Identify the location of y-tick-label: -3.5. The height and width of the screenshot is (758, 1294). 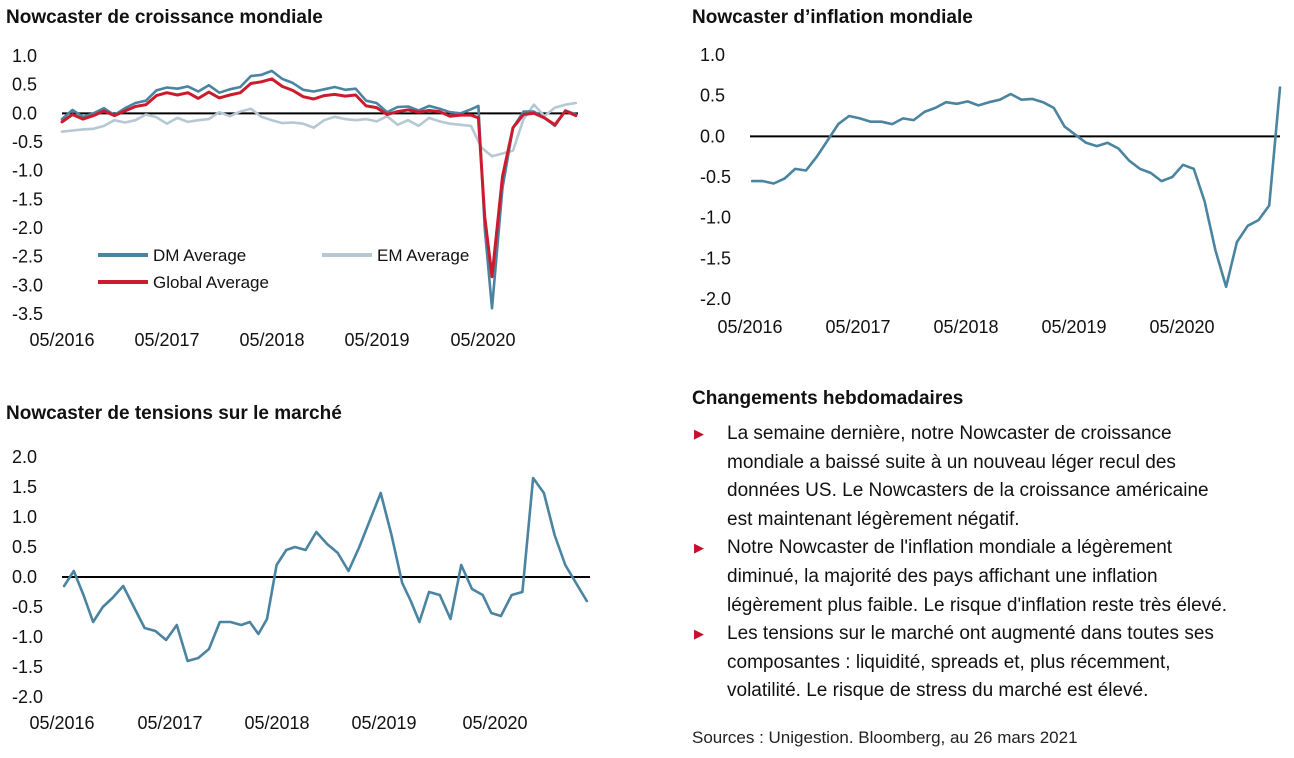
(27, 314).